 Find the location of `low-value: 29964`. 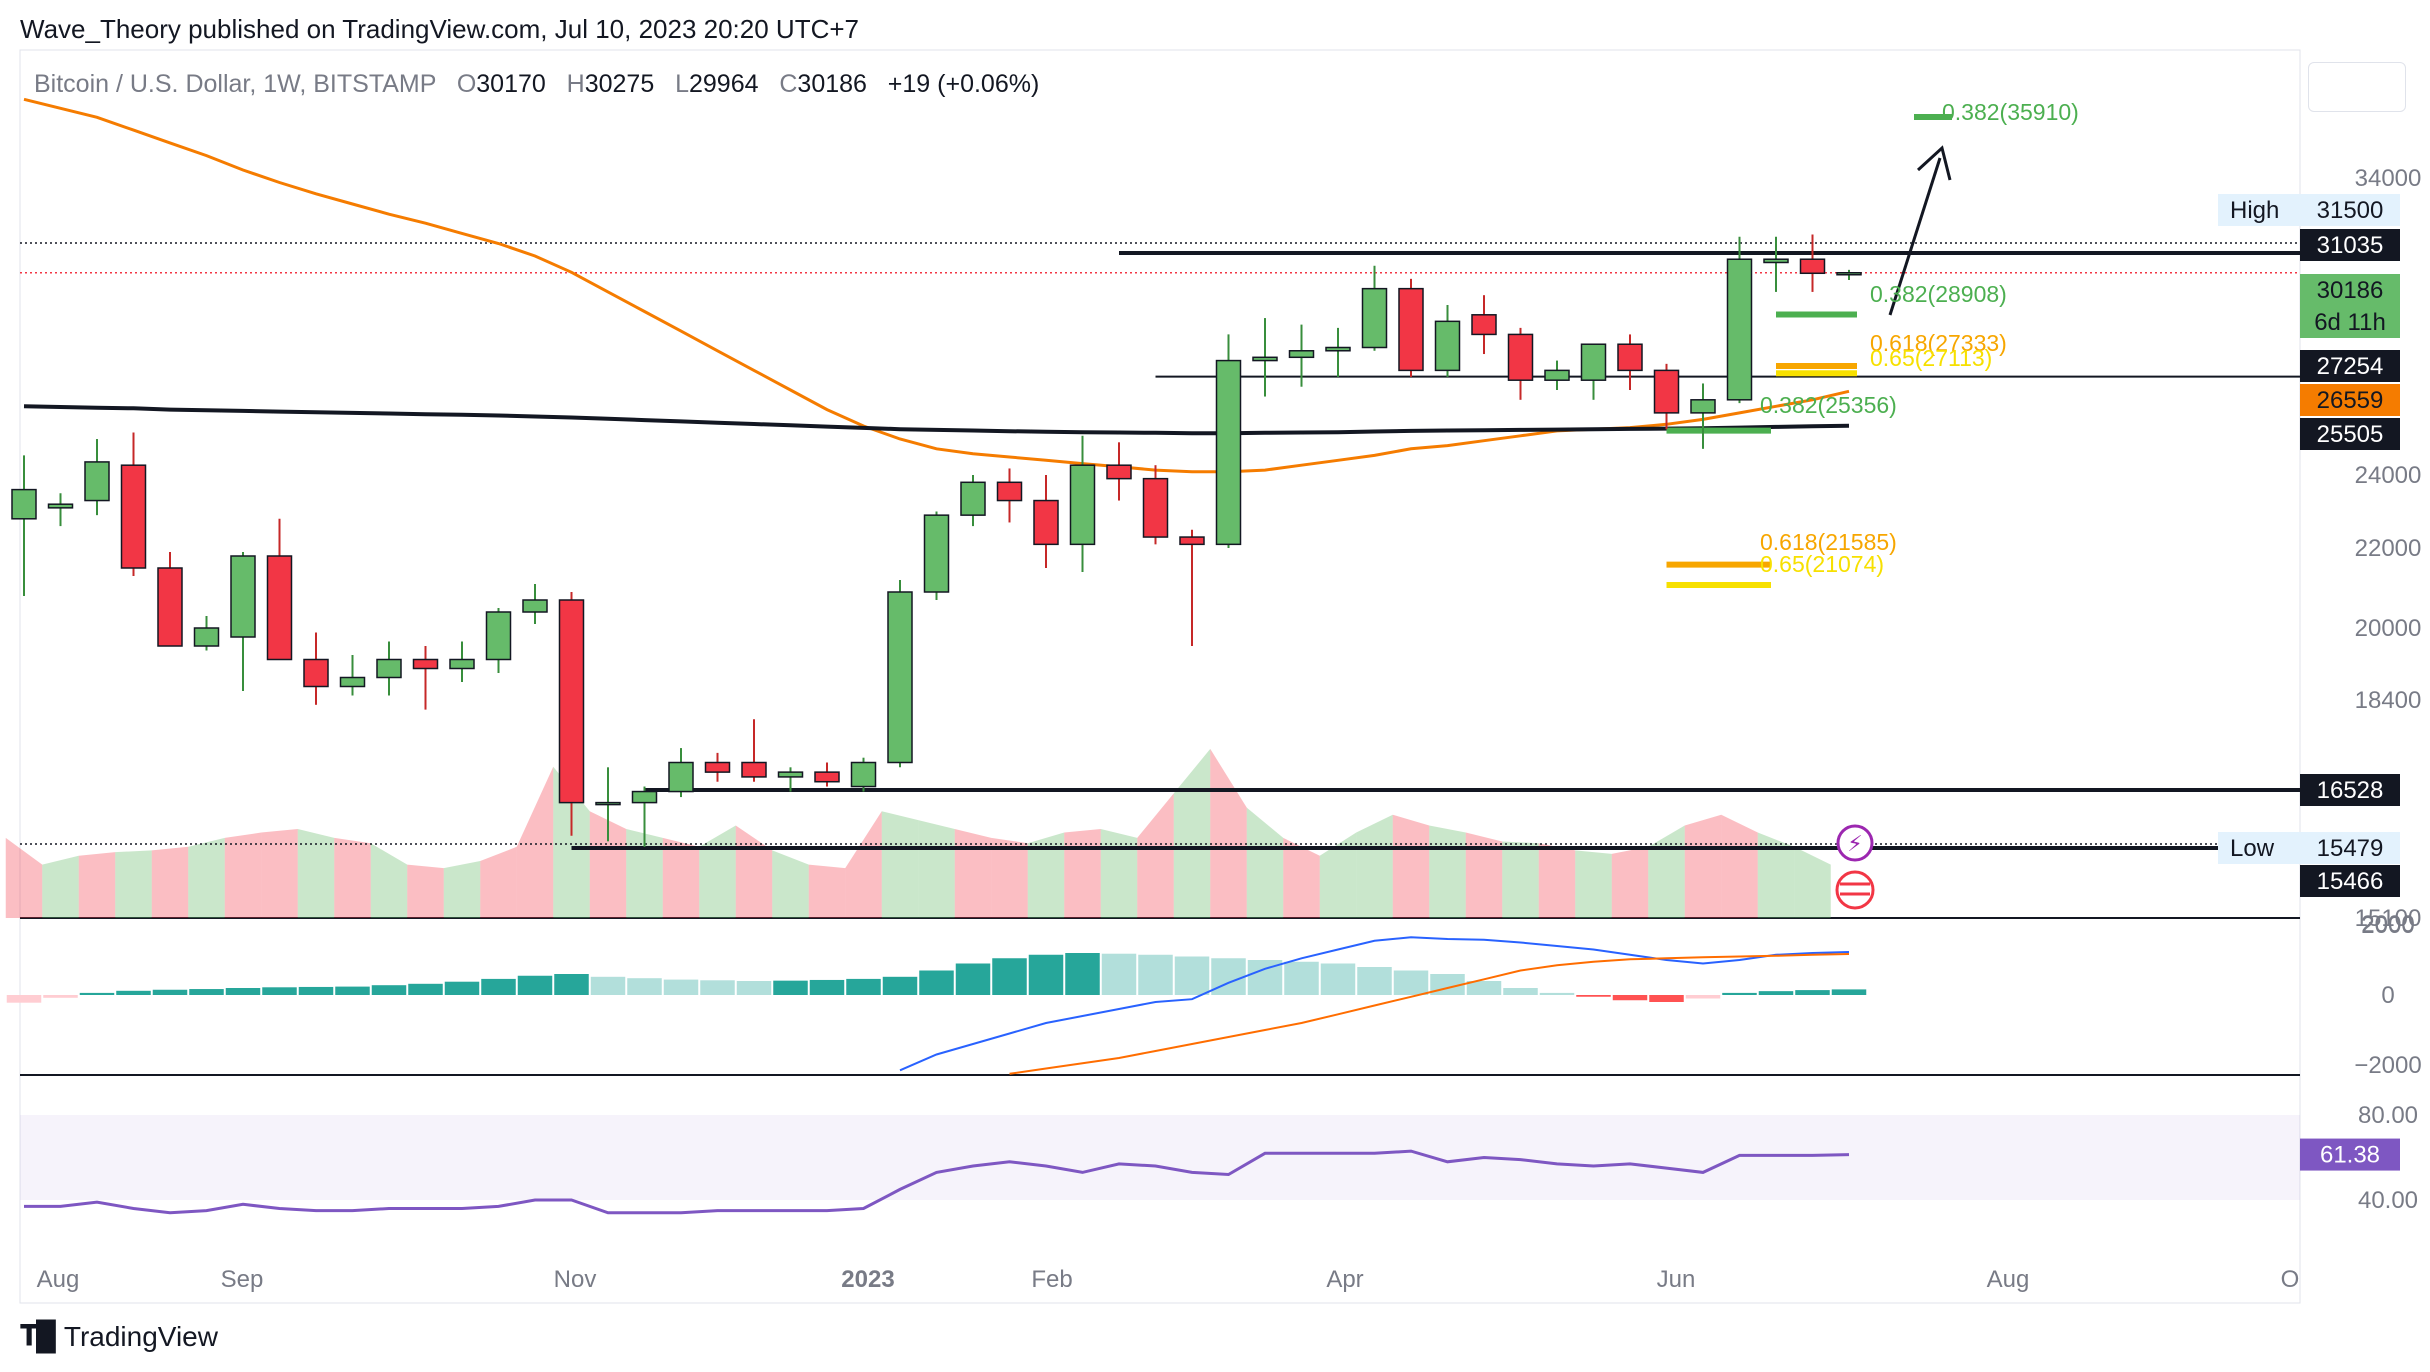

low-value: 29964 is located at coordinates (723, 84).